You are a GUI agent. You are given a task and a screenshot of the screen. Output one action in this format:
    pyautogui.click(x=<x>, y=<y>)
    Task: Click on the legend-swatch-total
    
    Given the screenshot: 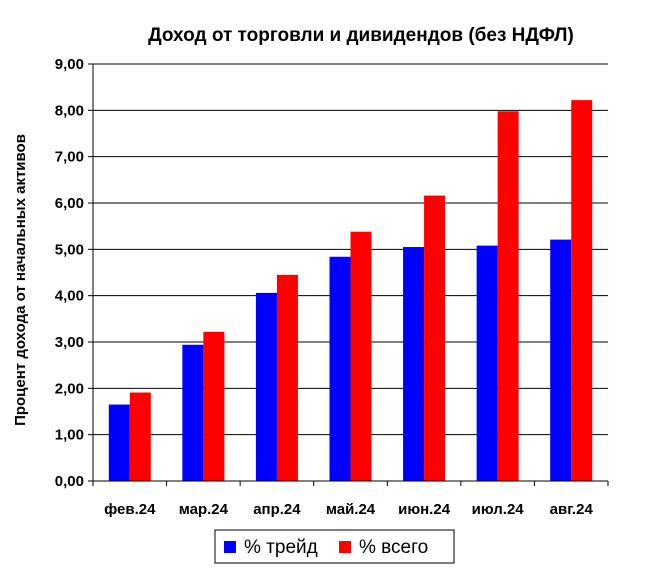 What is the action you would take?
    pyautogui.click(x=345, y=547)
    